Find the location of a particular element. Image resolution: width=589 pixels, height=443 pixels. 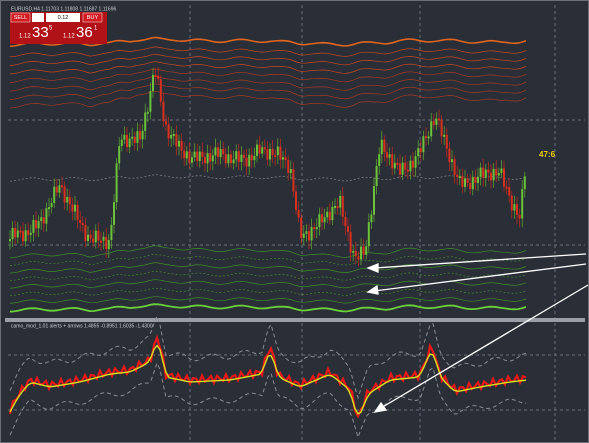

lots-input is located at coordinates (63, 17).